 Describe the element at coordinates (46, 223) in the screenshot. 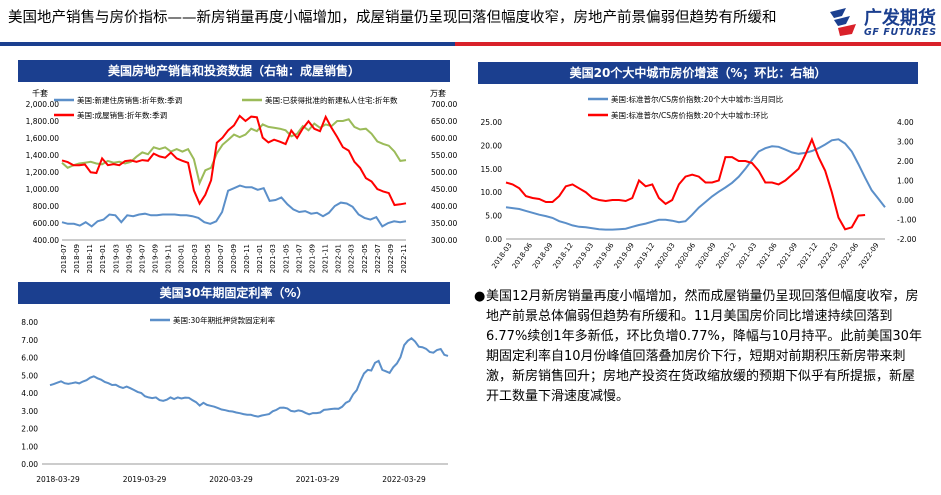

I see `left-tick-label: 600.00` at that location.